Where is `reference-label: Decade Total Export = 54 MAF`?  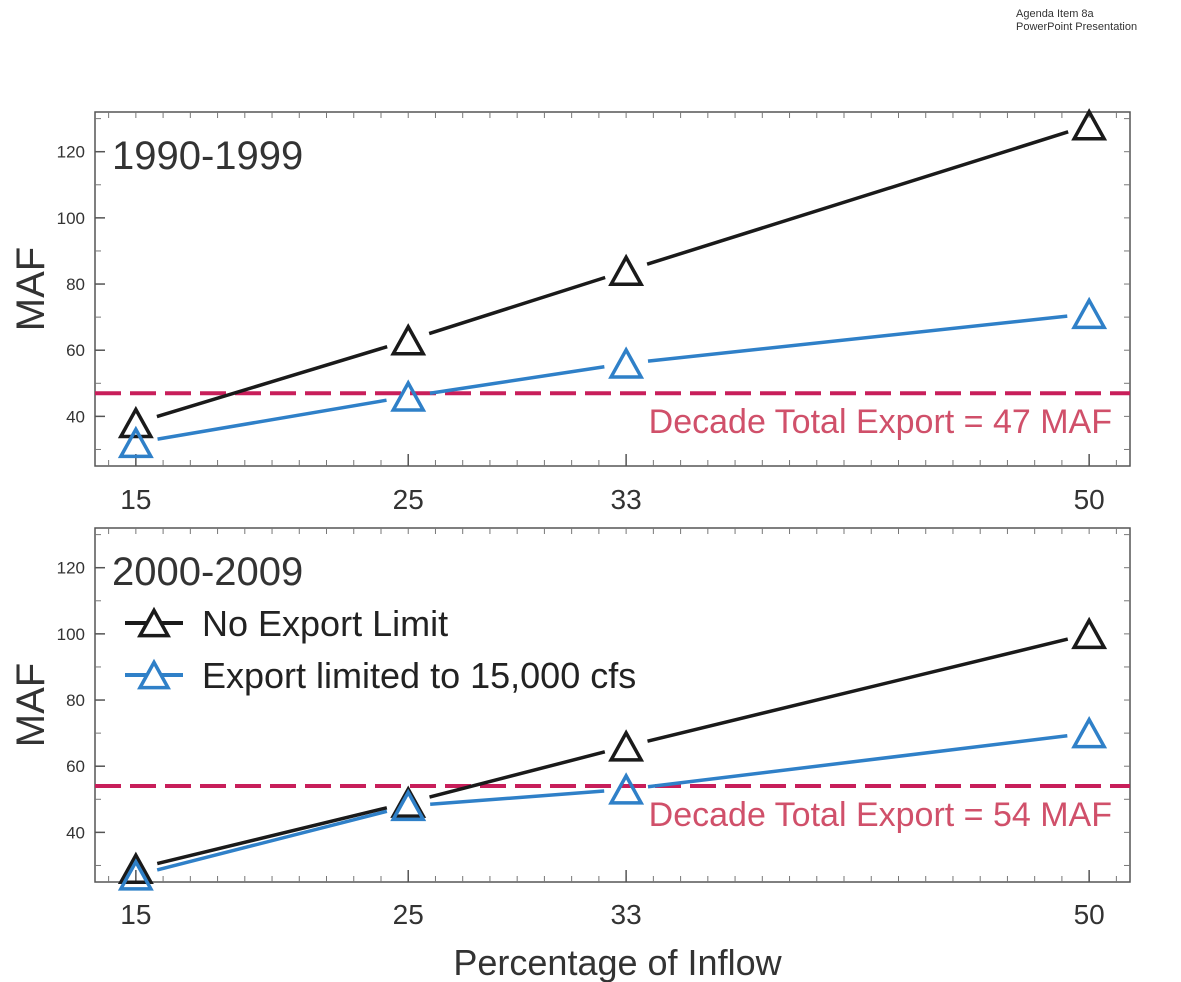 reference-label: Decade Total Export = 54 MAF is located at coordinates (880, 815).